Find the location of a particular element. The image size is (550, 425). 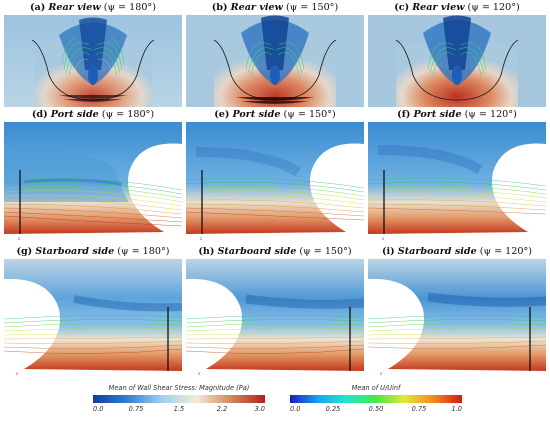

caption-label: (h) is located at coordinates (206, 251).